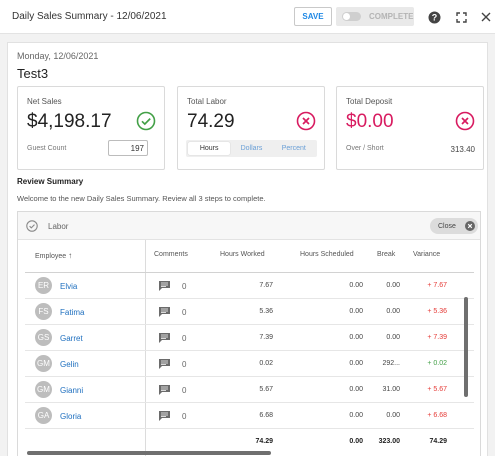 Image resolution: width=495 pixels, height=456 pixels. Describe the element at coordinates (365, 148) in the screenshot. I see `over-short-label: Over / Short` at that location.